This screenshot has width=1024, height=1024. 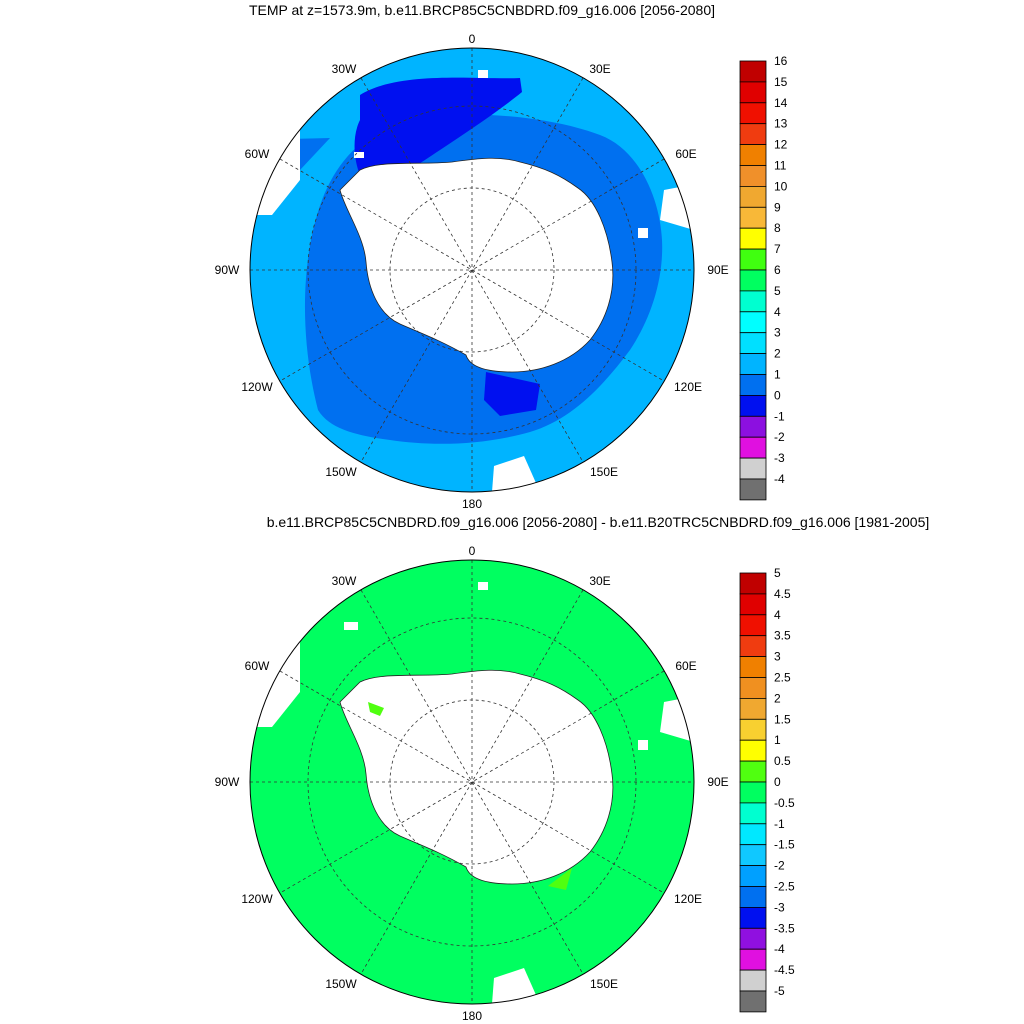 What do you see at coordinates (560, 879) in the screenshot?
I see `diff-0-5-1-patch` at bounding box center [560, 879].